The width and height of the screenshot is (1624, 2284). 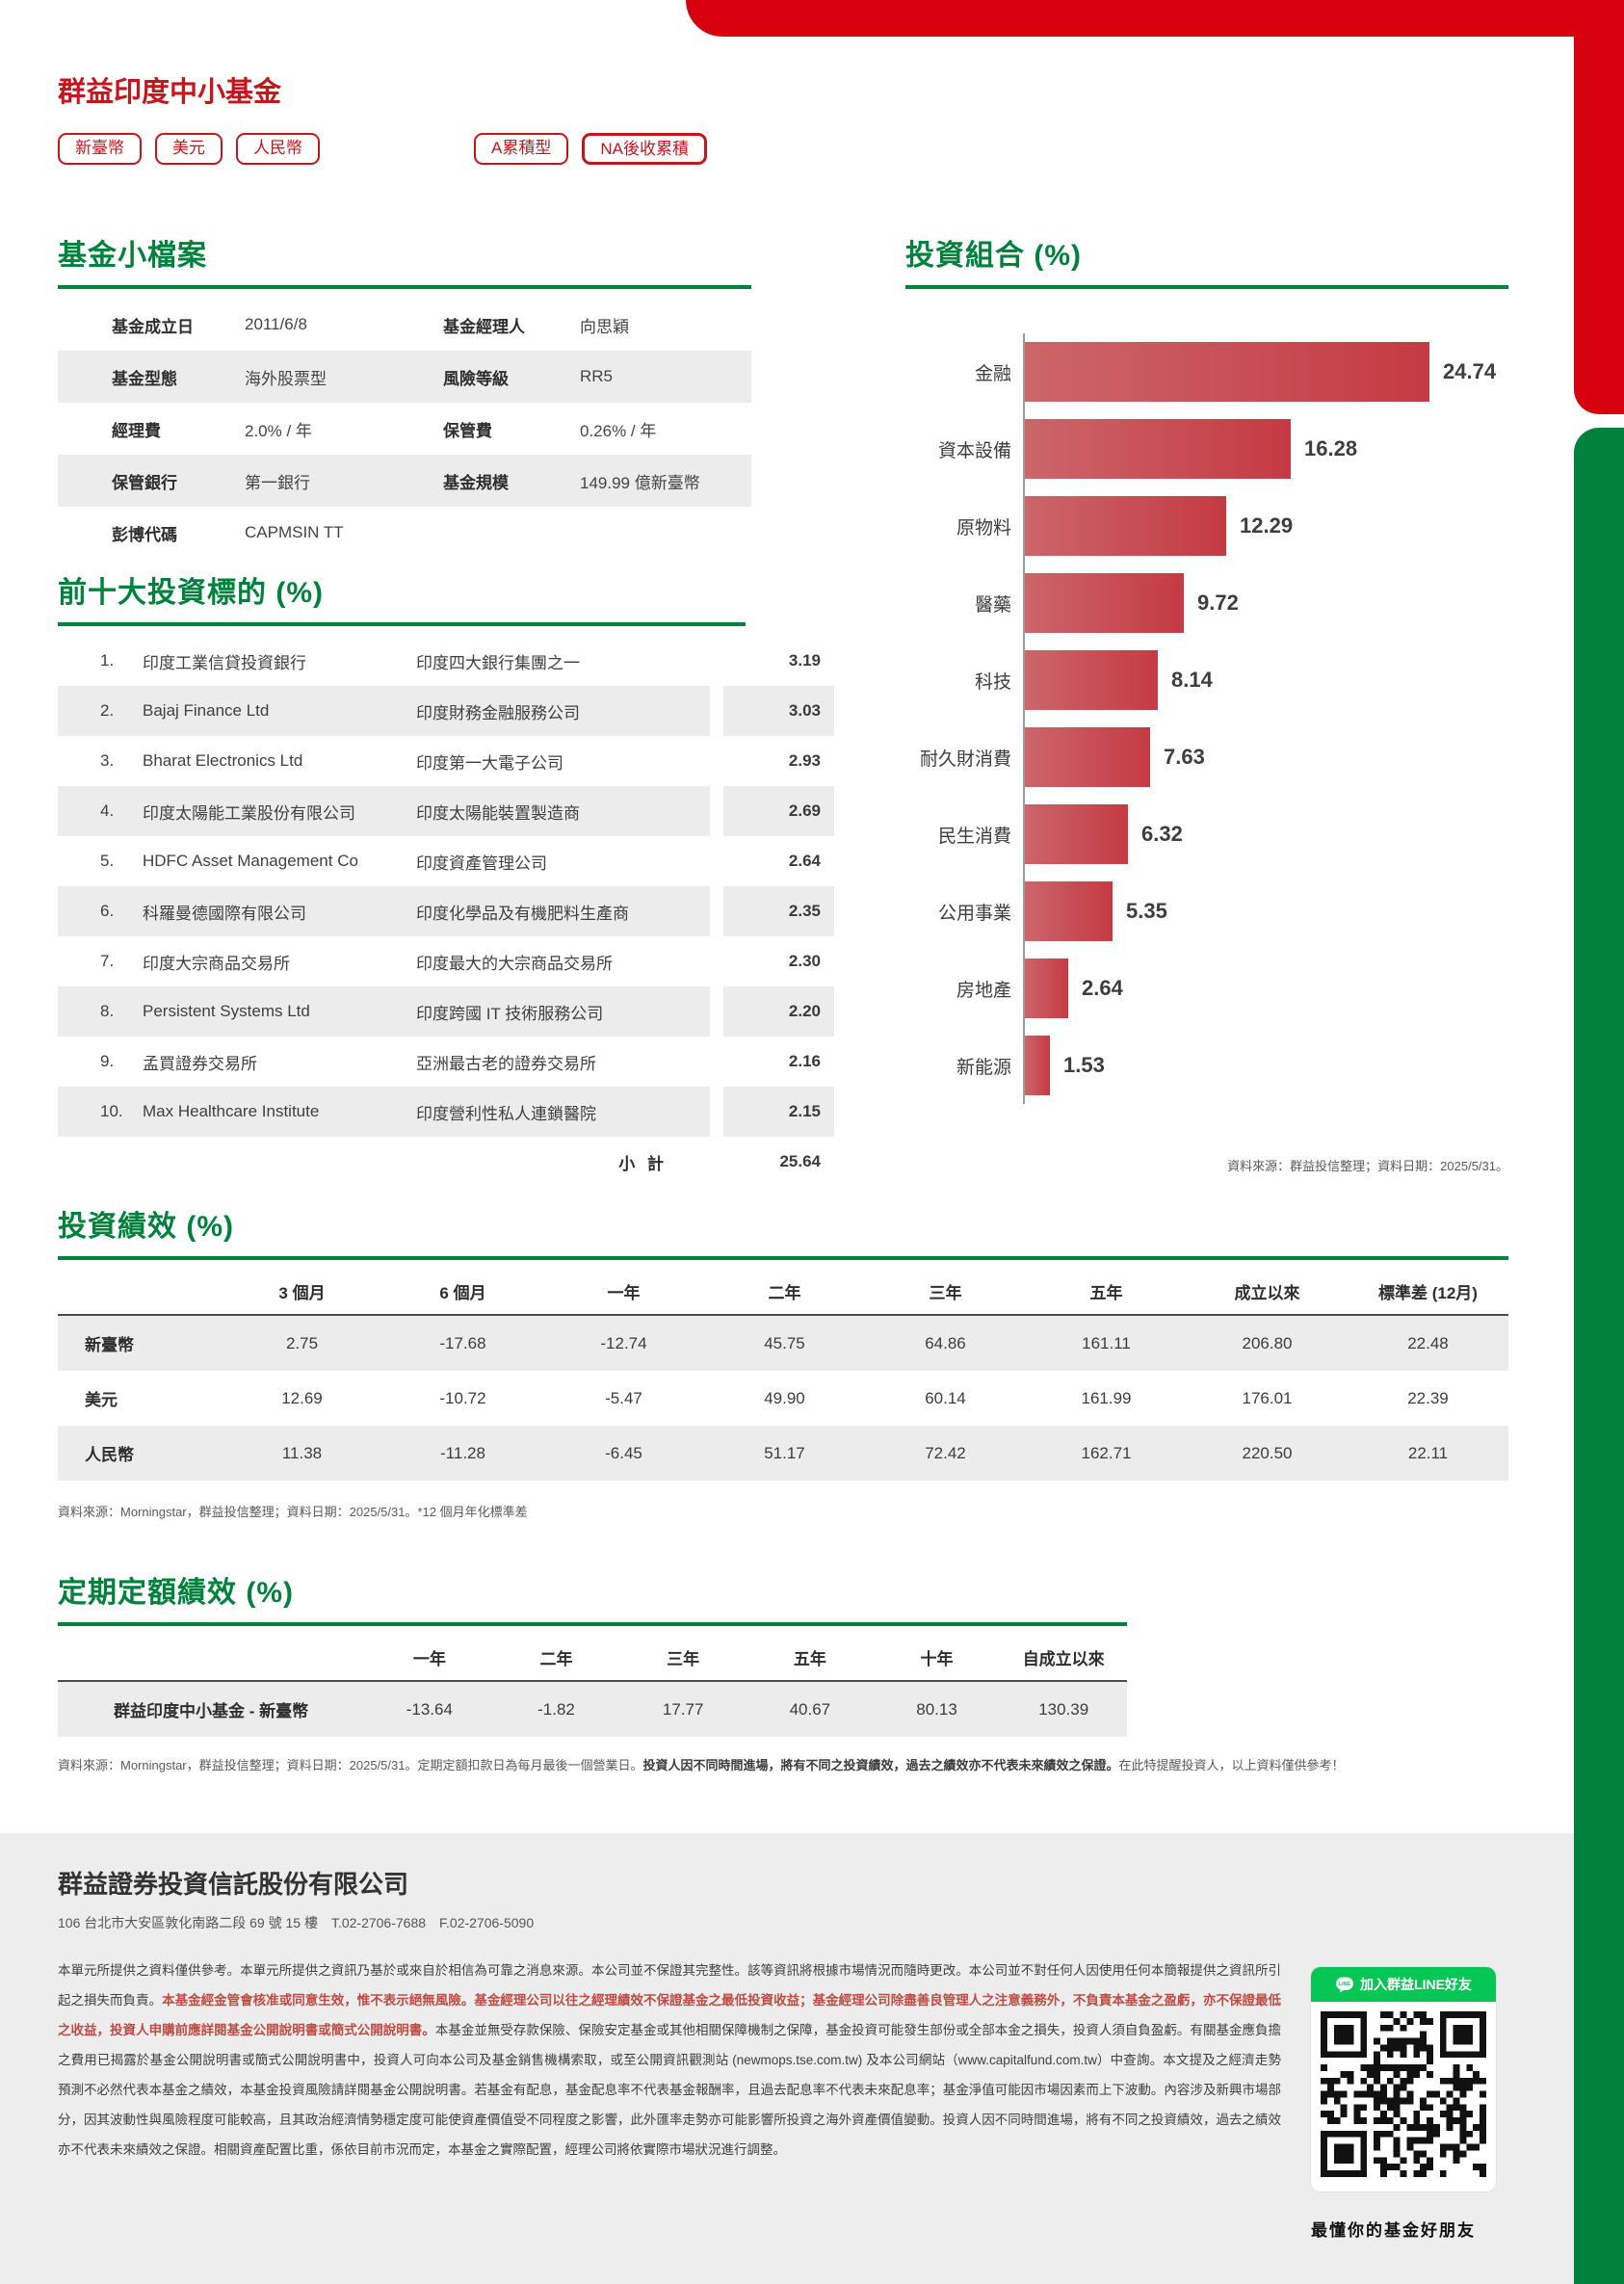 What do you see at coordinates (1265, 603) in the screenshot?
I see `chart-bar-area: 9.72` at bounding box center [1265, 603].